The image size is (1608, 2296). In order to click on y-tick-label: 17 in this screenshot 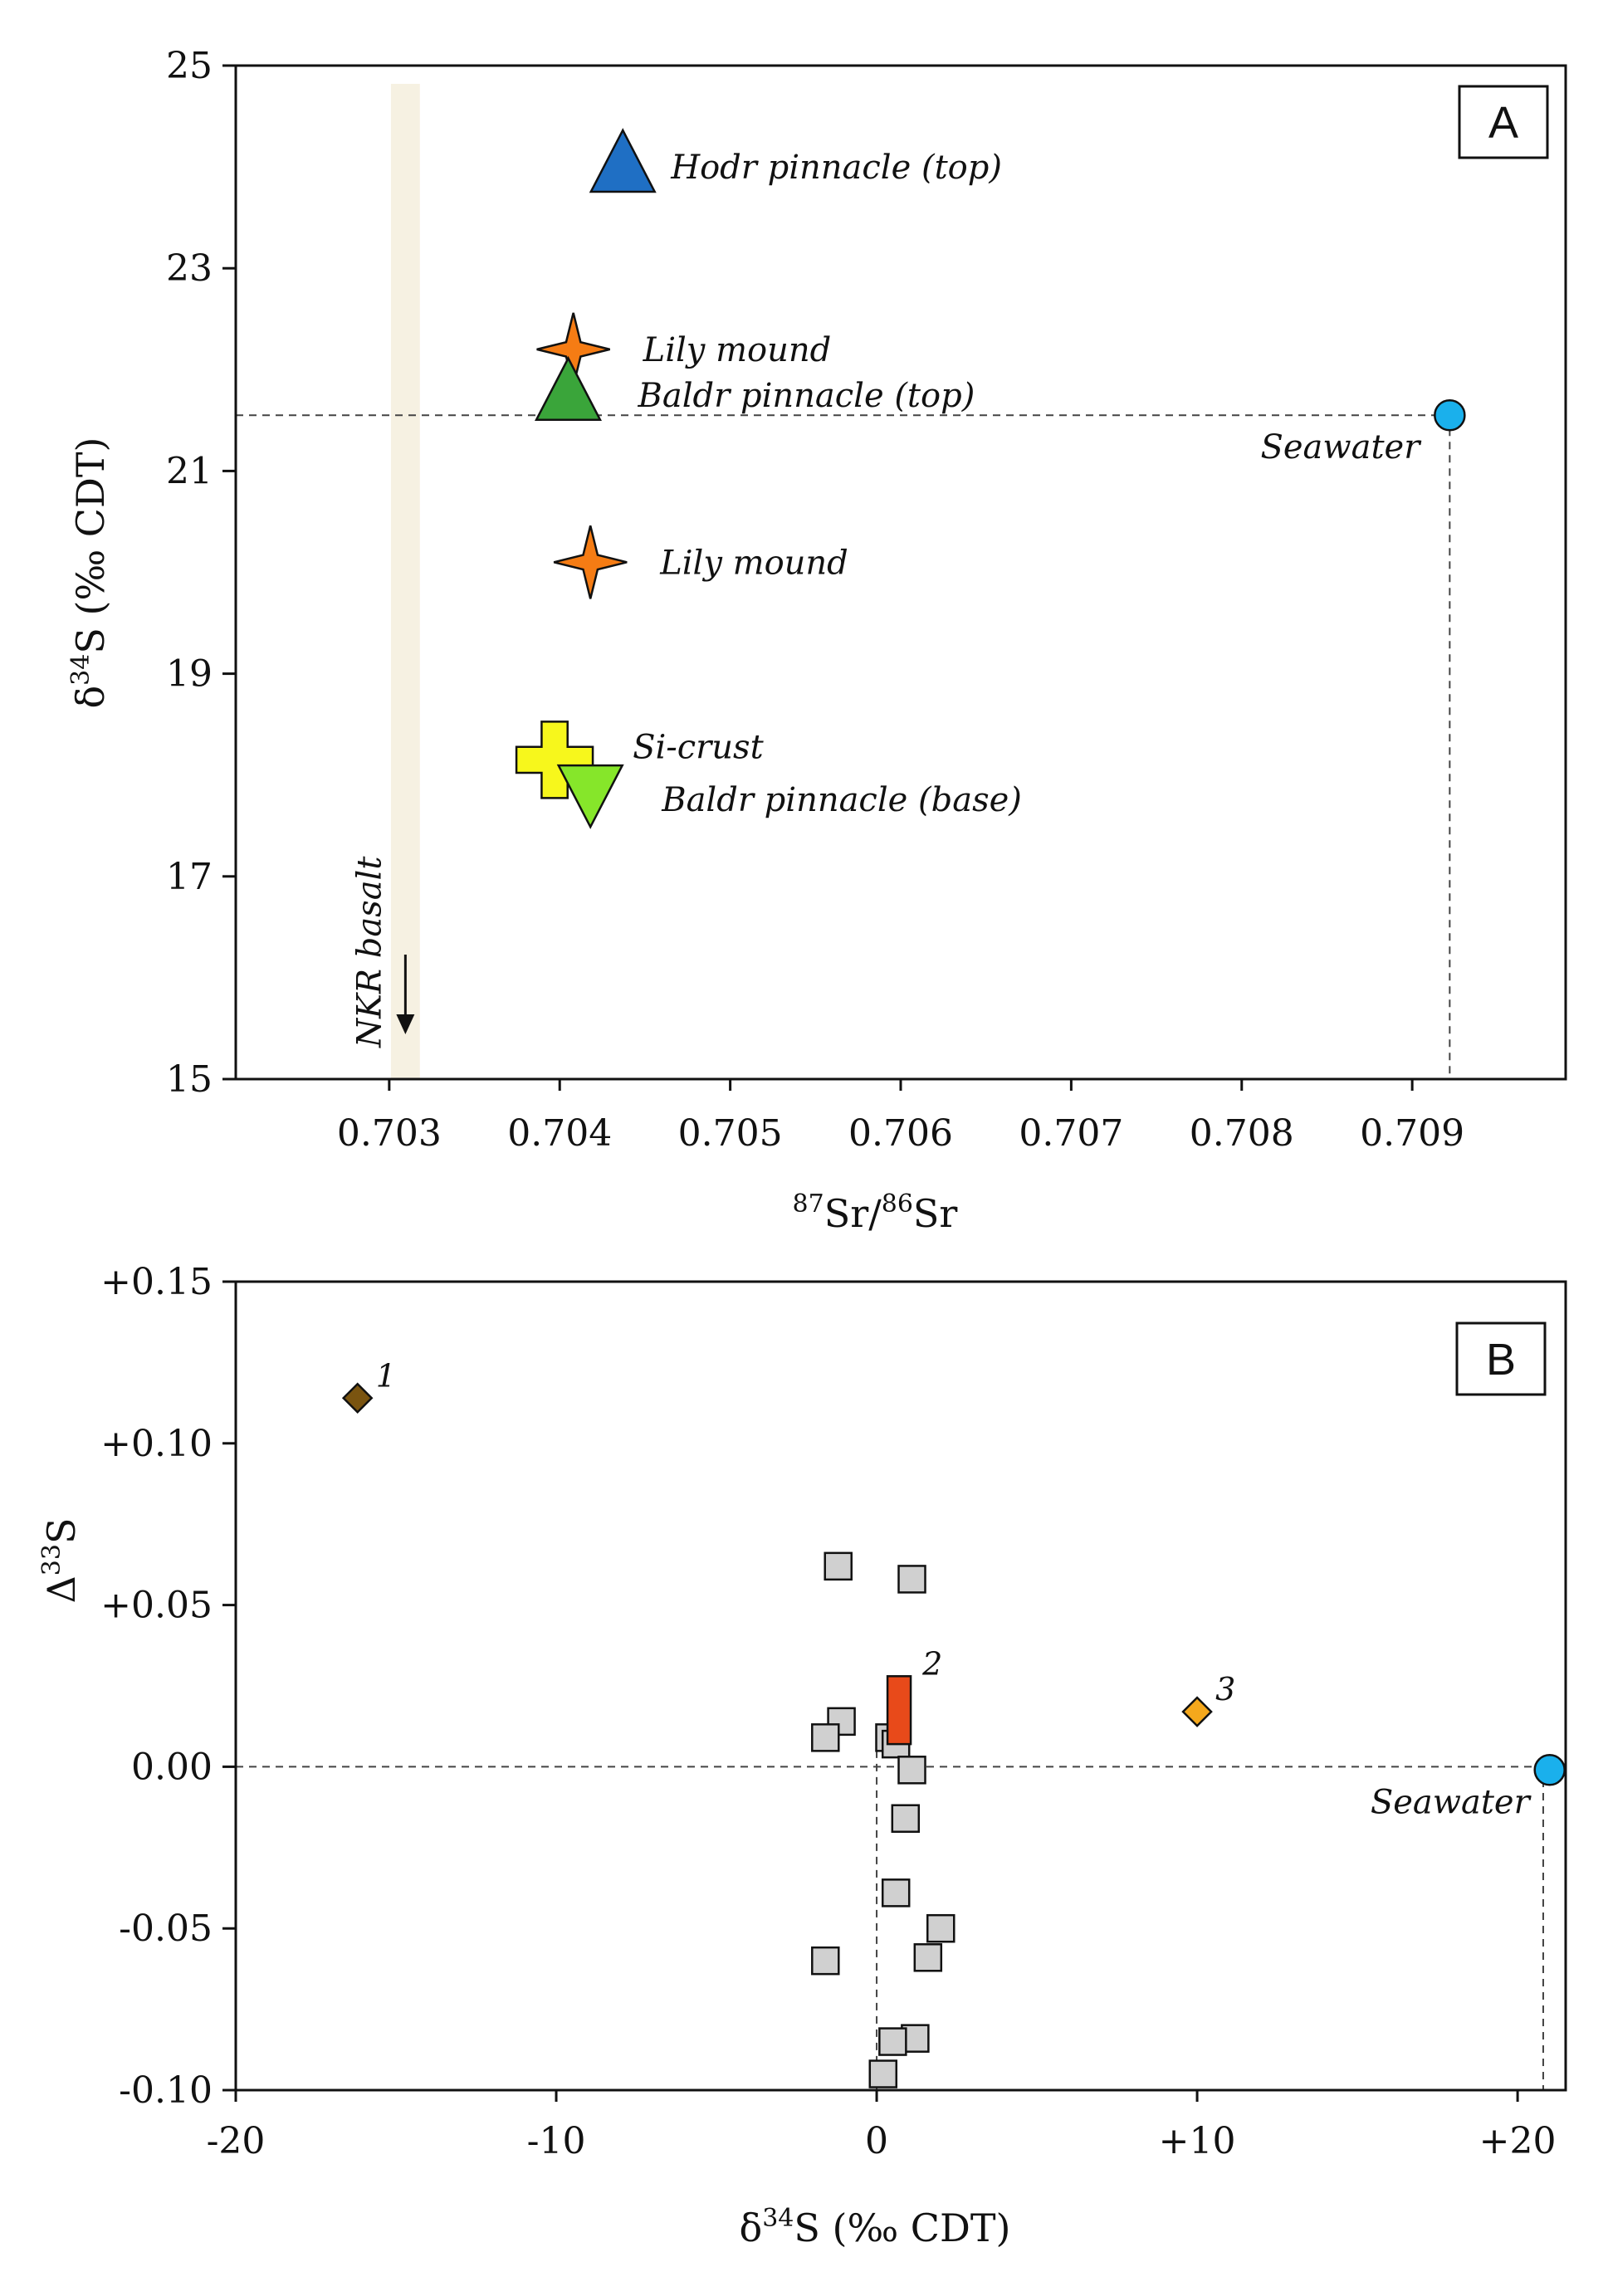, I will do `click(189, 877)`.